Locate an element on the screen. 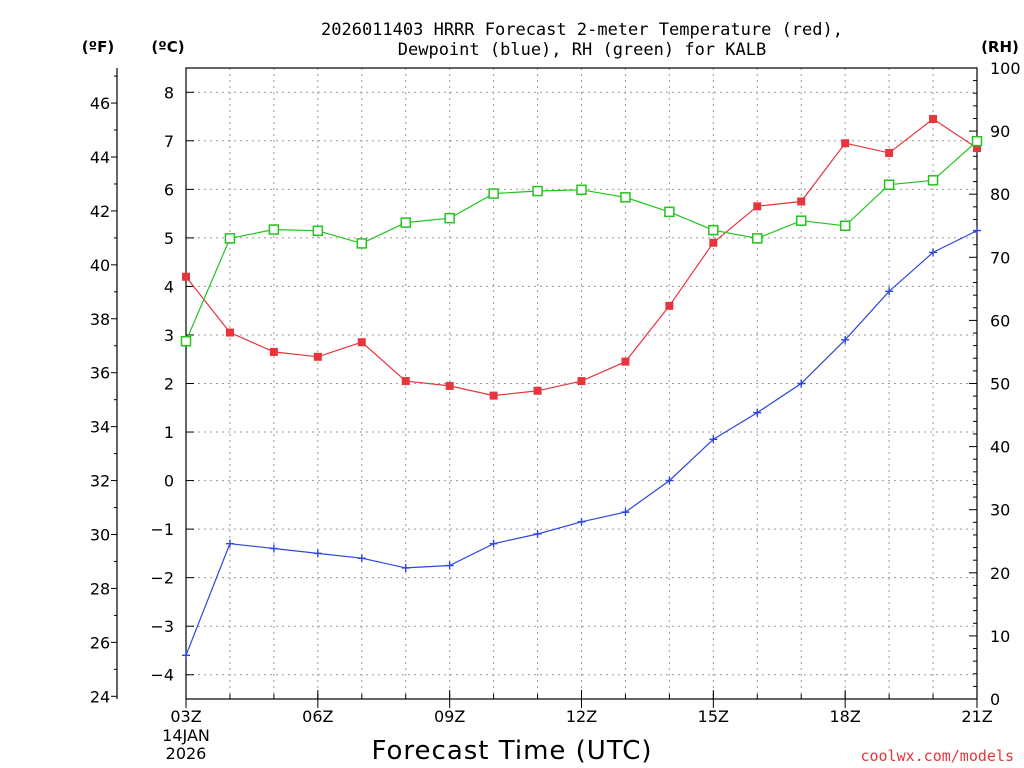  time-tick-label: 06Z is located at coordinates (317, 716).